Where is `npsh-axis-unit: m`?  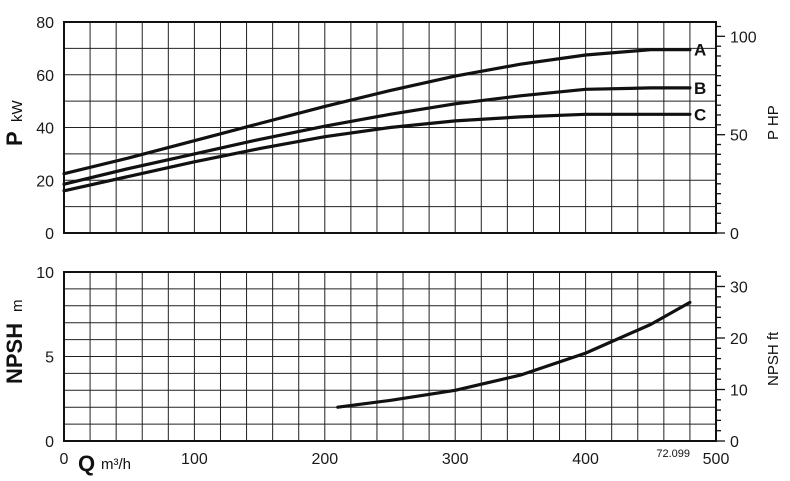
npsh-axis-unit: m is located at coordinates (17, 306).